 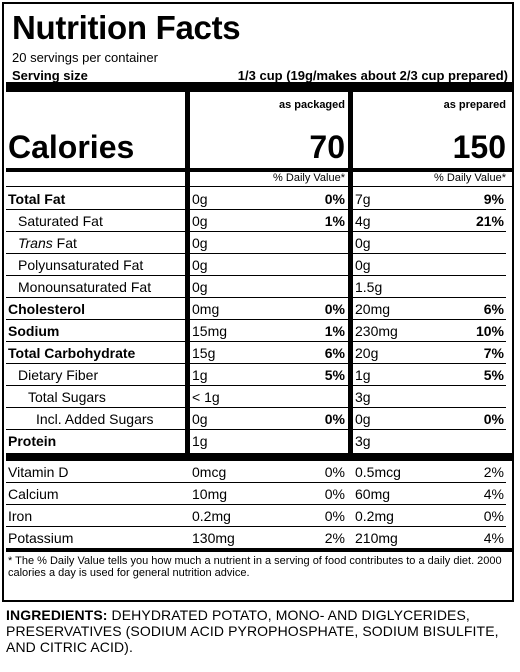 What do you see at coordinates (58, 375) in the screenshot?
I see `nutrient-name: Dietary Fiber` at bounding box center [58, 375].